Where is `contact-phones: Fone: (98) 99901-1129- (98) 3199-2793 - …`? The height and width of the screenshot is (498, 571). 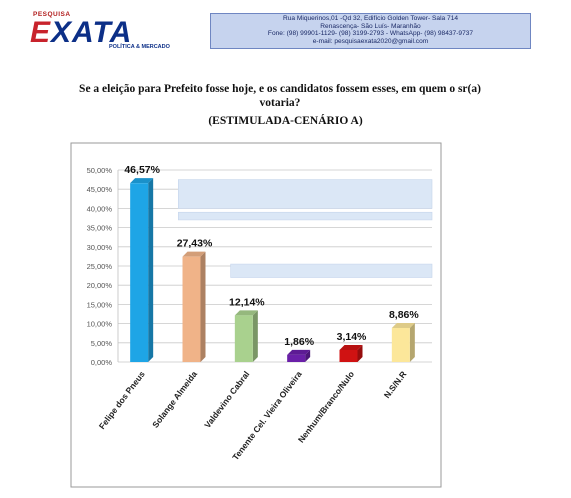 contact-phones: Fone: (98) 99901-1129- (98) 3199-2793 - … is located at coordinates (370, 34).